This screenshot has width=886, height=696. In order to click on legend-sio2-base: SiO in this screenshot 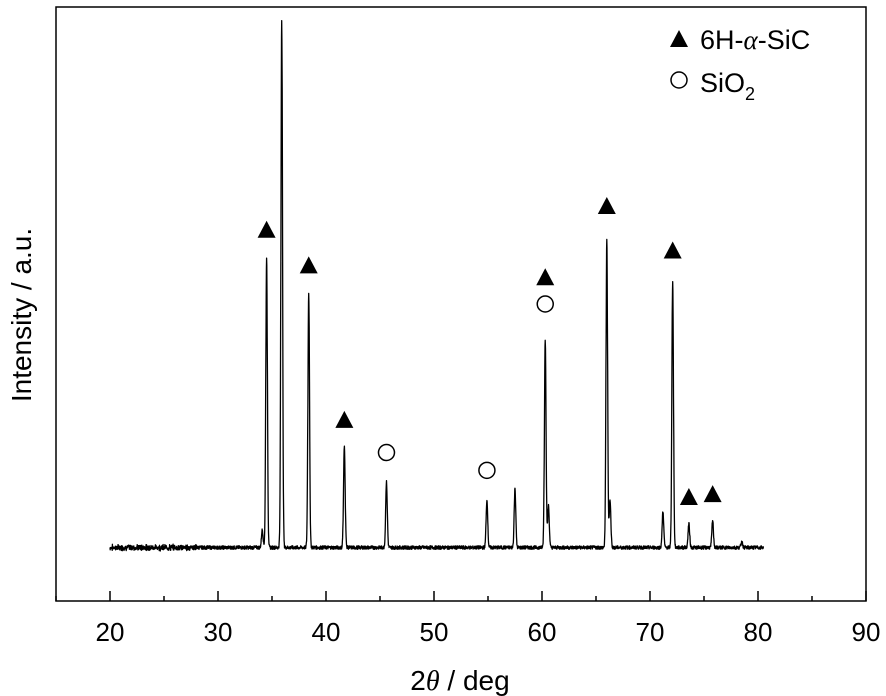, I will do `click(722, 83)`.